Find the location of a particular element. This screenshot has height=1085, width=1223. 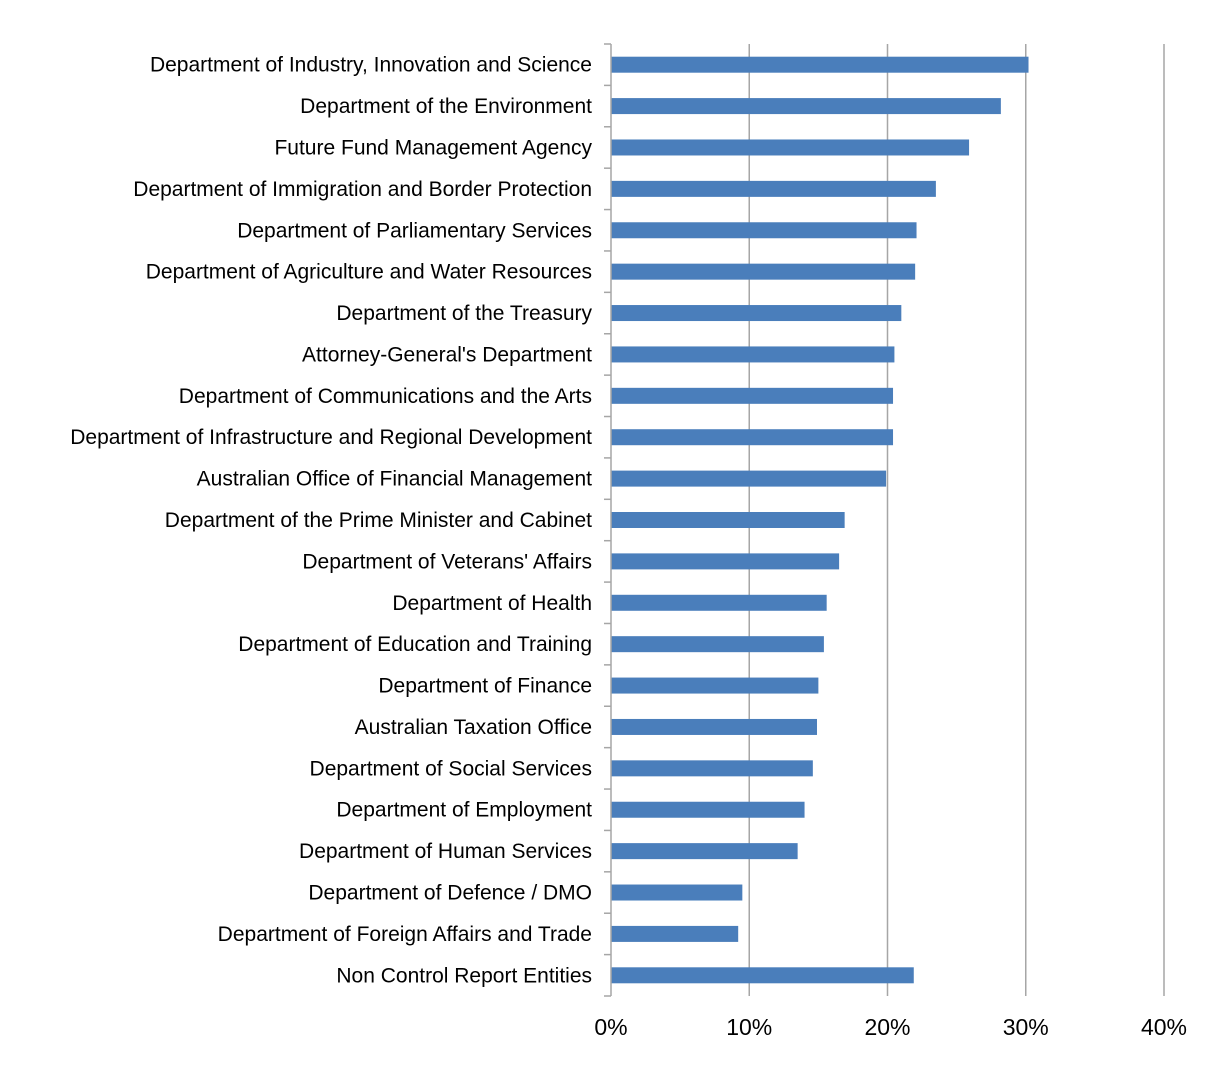

category-label: Department of the Treasury is located at coordinates (464, 313).